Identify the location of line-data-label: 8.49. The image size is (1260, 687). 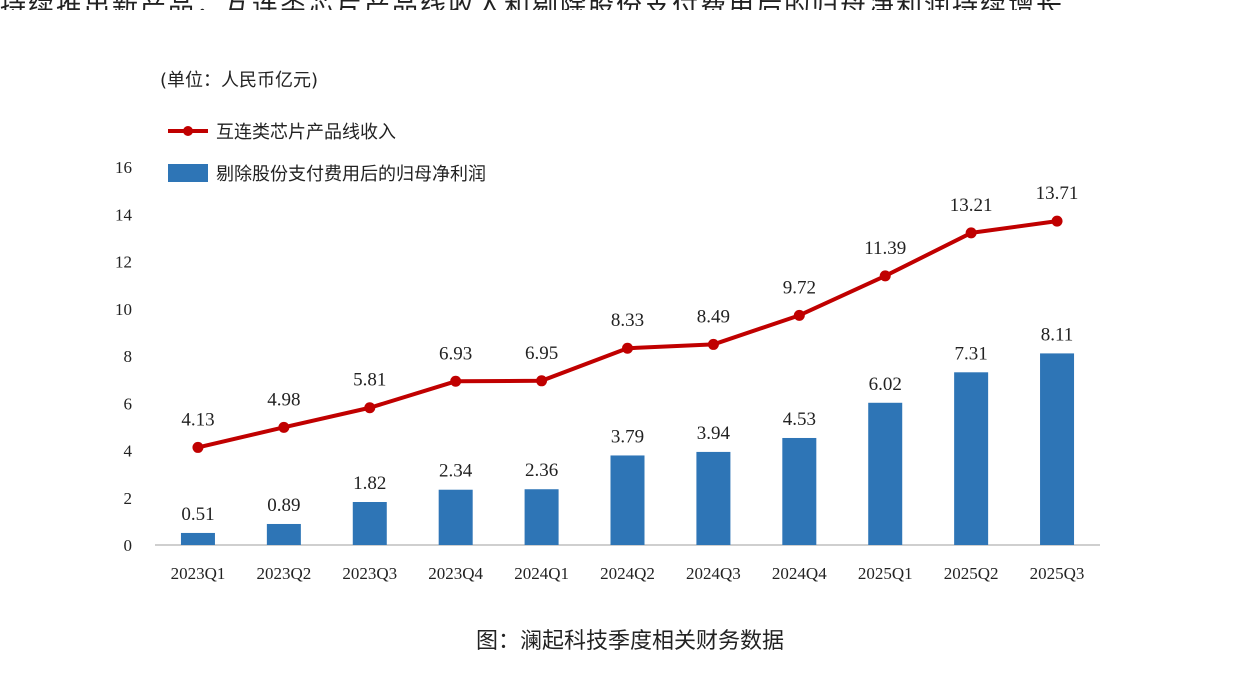
(713, 316).